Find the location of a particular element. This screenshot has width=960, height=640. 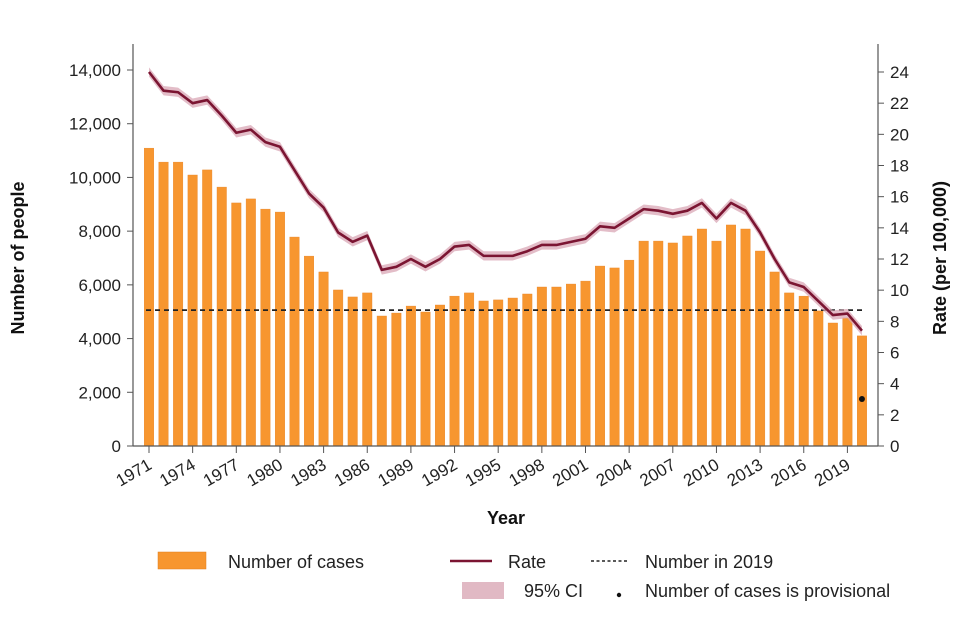

bar-1976 is located at coordinates (221, 316).